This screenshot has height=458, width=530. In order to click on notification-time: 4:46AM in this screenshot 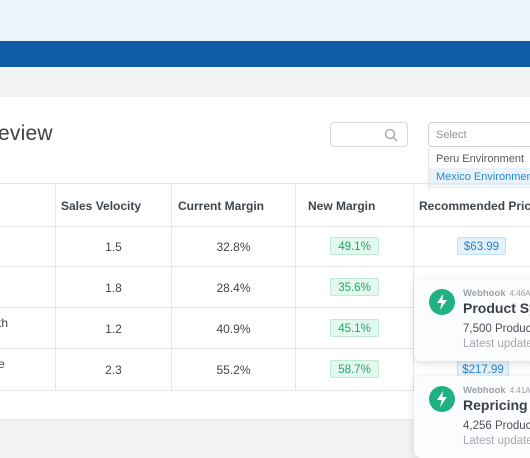, I will do `click(519, 293)`.